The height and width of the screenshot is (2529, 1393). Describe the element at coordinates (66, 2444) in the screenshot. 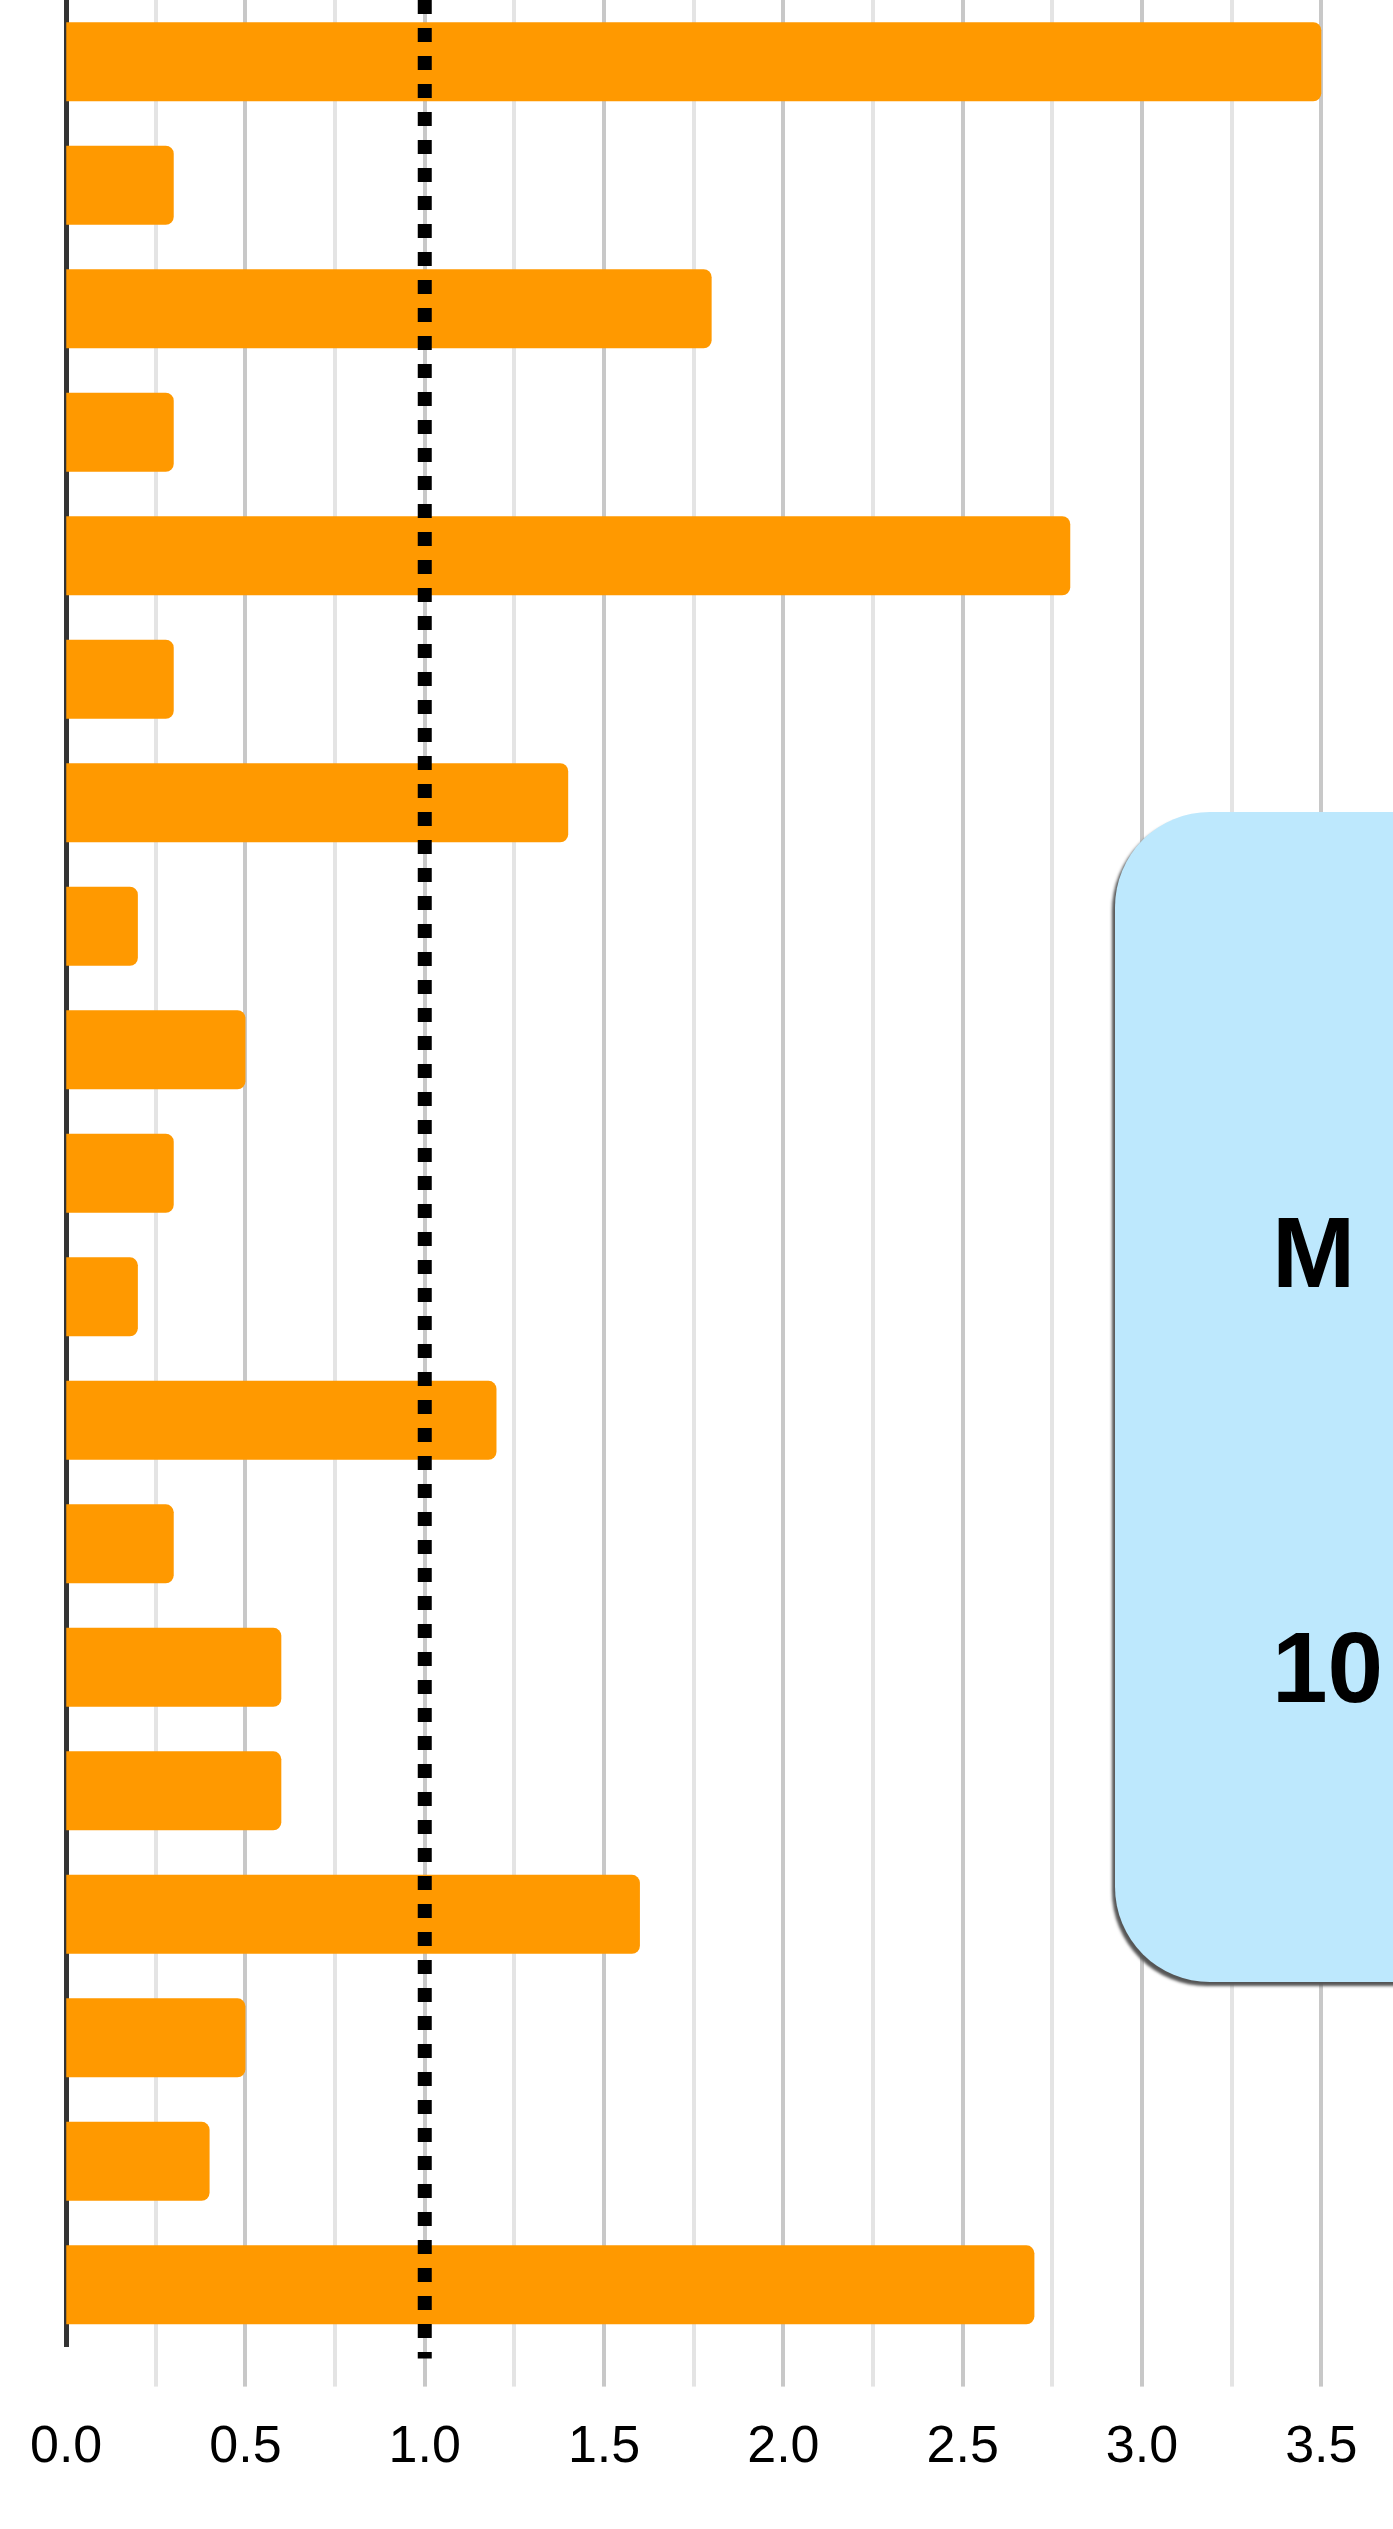

I see `x-tick-label: 0.0` at that location.